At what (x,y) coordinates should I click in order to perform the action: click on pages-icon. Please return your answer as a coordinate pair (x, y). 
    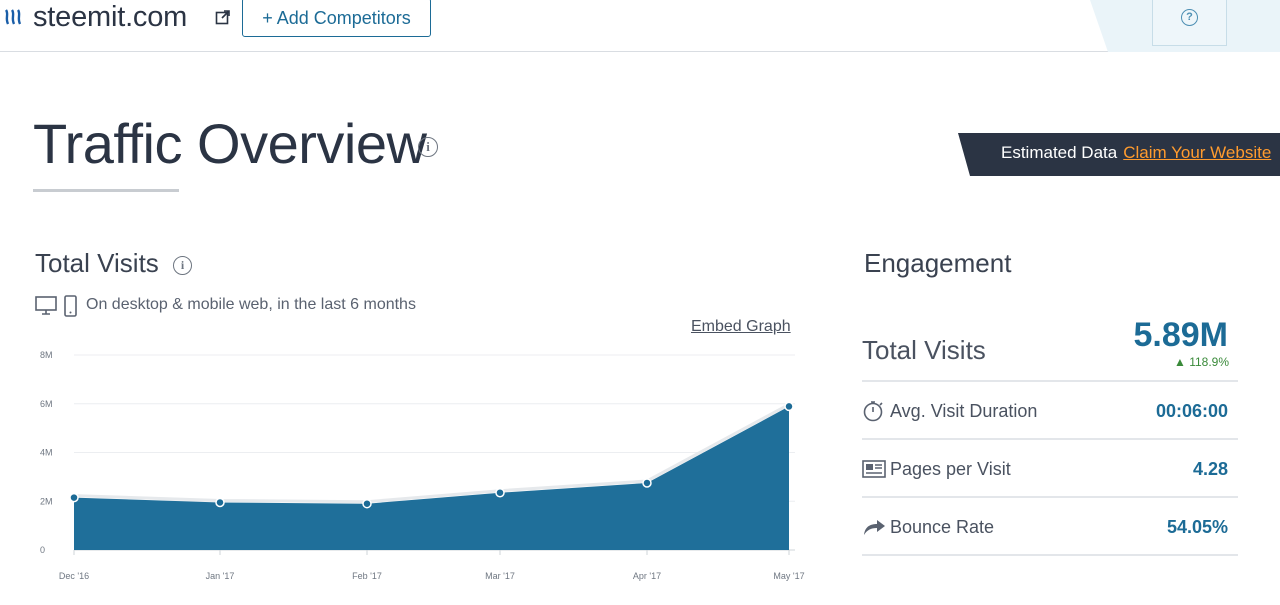
    Looking at the image, I should click on (874, 469).